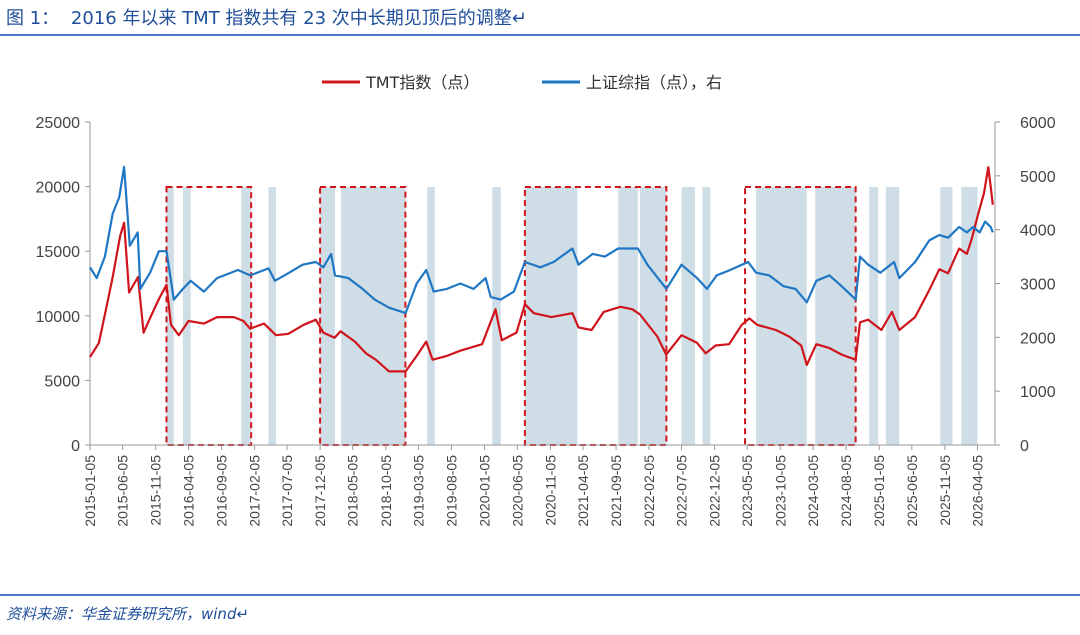 The image size is (1080, 635). Describe the element at coordinates (879, 491) in the screenshot. I see `x-tick-label: 2025-01-05` at that location.